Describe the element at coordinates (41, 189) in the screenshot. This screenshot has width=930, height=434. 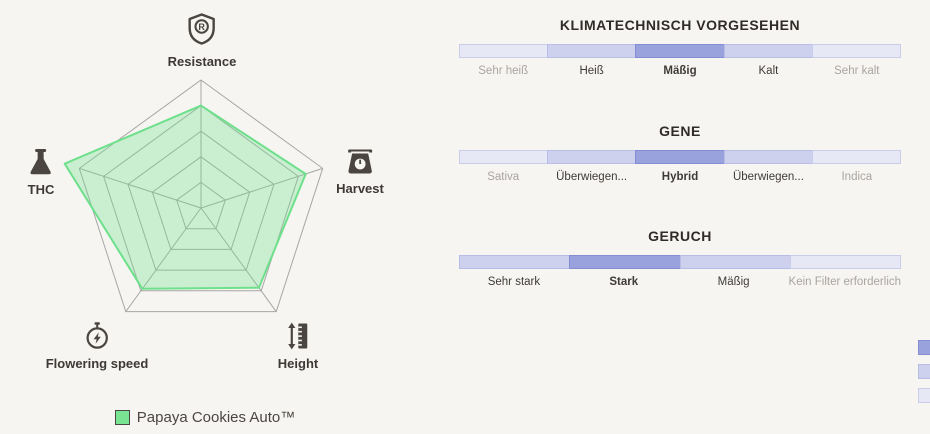
I see `radar-axis-label: THC` at that location.